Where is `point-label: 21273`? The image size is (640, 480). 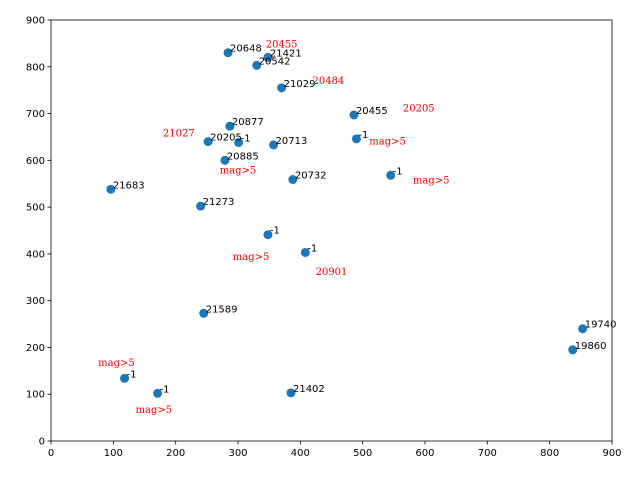
point-label: 21273 is located at coordinates (219, 202).